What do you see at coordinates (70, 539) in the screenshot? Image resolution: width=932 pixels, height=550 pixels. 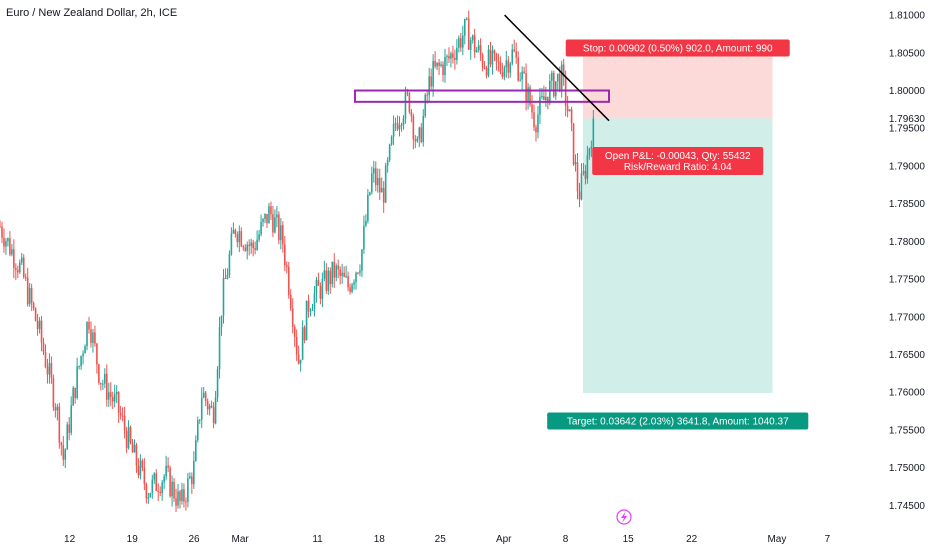 I see `x-tick-label: 12` at bounding box center [70, 539].